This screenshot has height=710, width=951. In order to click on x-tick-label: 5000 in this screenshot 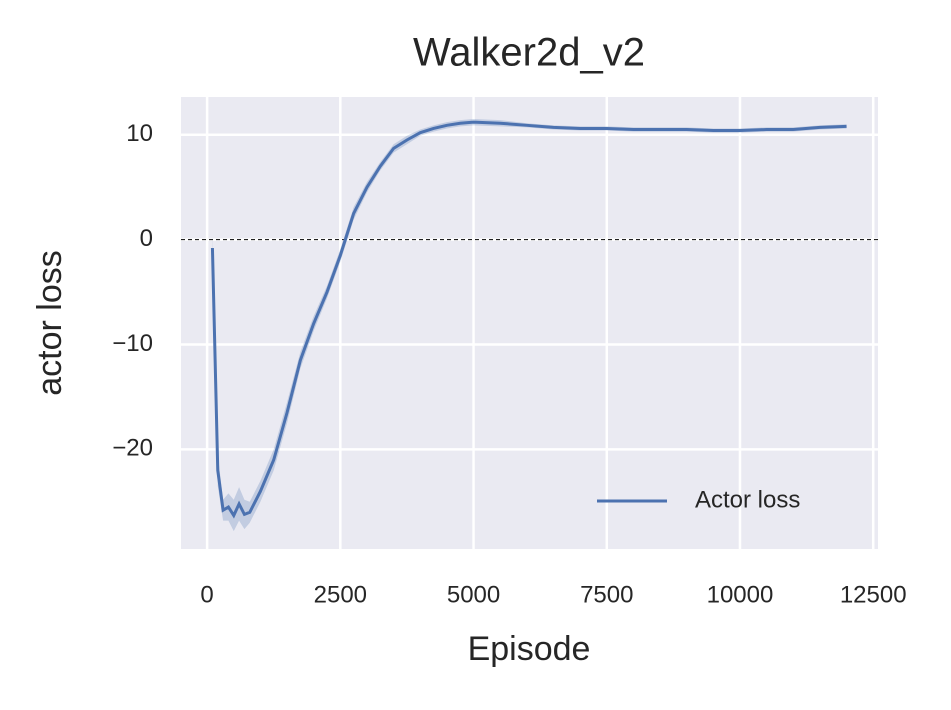, I will do `click(473, 594)`.